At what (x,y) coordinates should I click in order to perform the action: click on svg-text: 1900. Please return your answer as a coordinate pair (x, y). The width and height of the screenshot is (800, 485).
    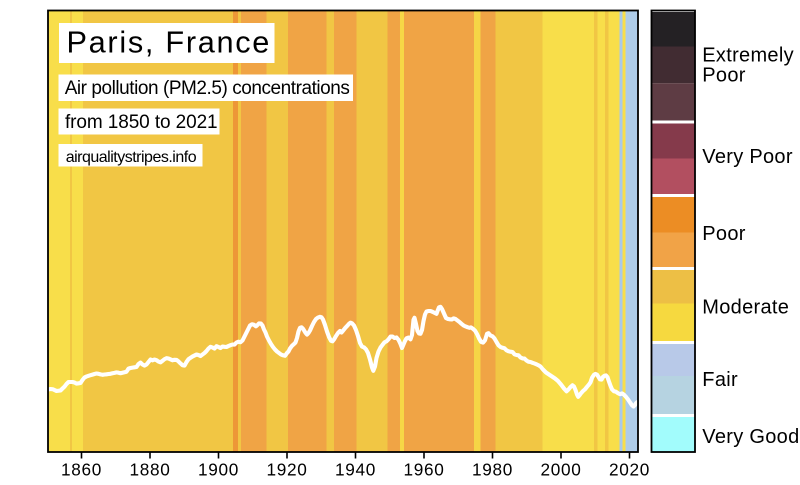
    Looking at the image, I should click on (218, 470).